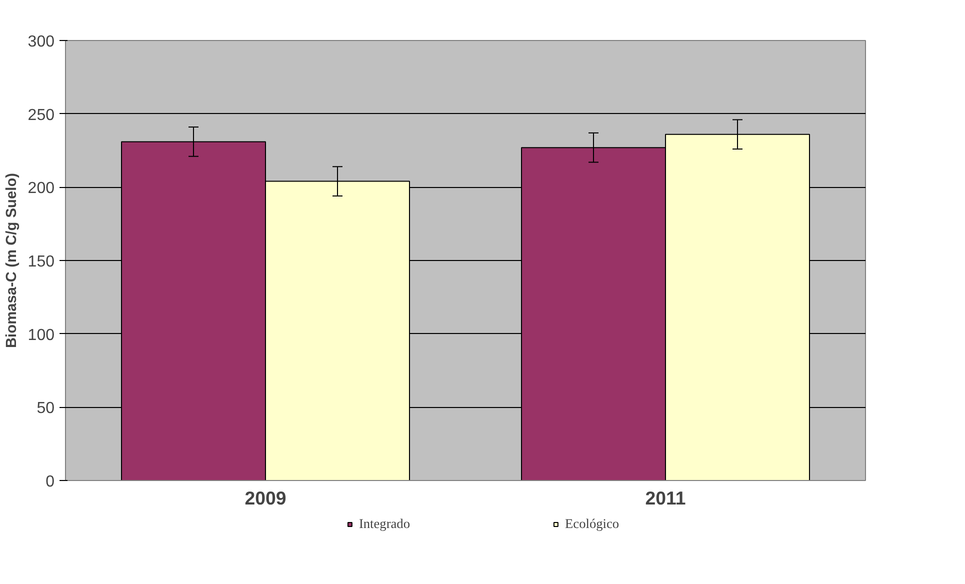 This screenshot has width=965, height=584. I want to click on x-tick-label: 2011, so click(665, 498).